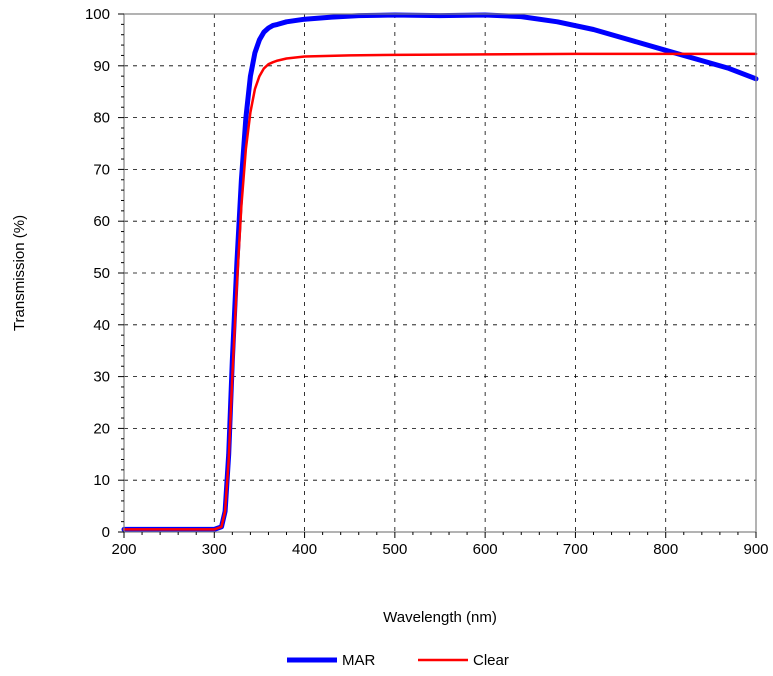 This screenshot has width=773, height=676. What do you see at coordinates (398, 660) in the screenshot?
I see `legend: MAR Clear` at bounding box center [398, 660].